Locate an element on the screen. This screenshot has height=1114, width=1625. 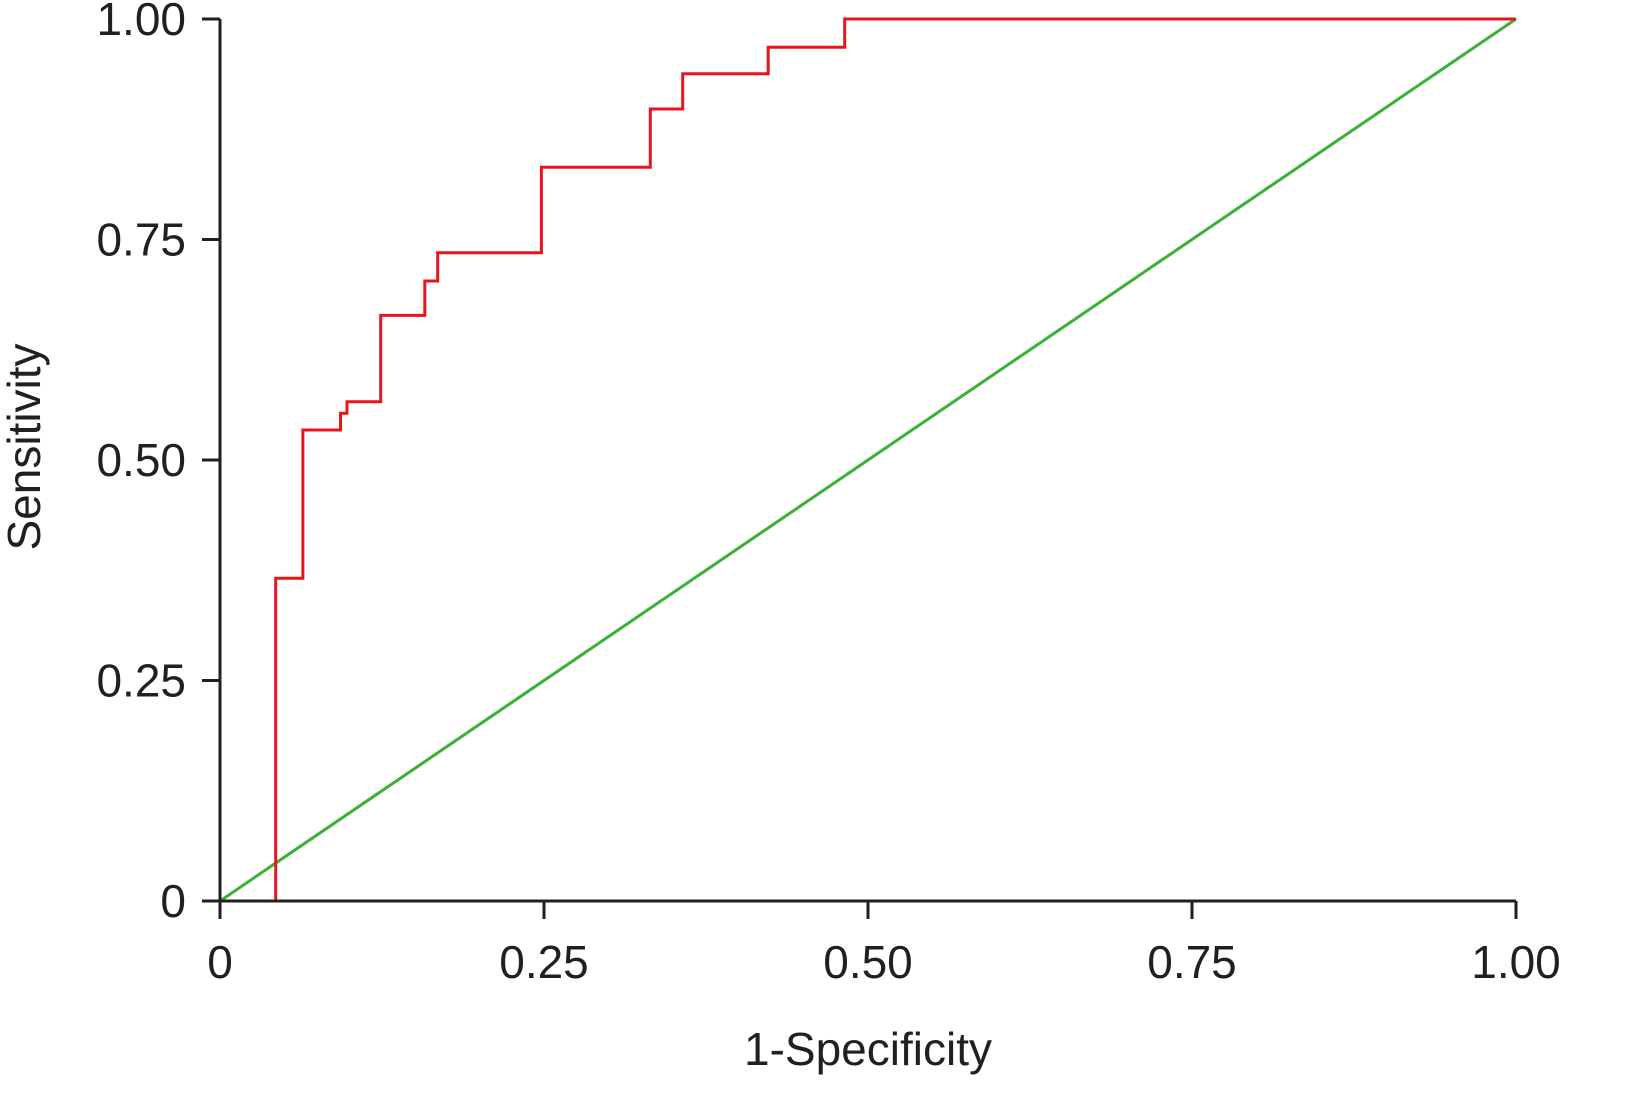
x-tick-label: 0.25 is located at coordinates (544, 962).